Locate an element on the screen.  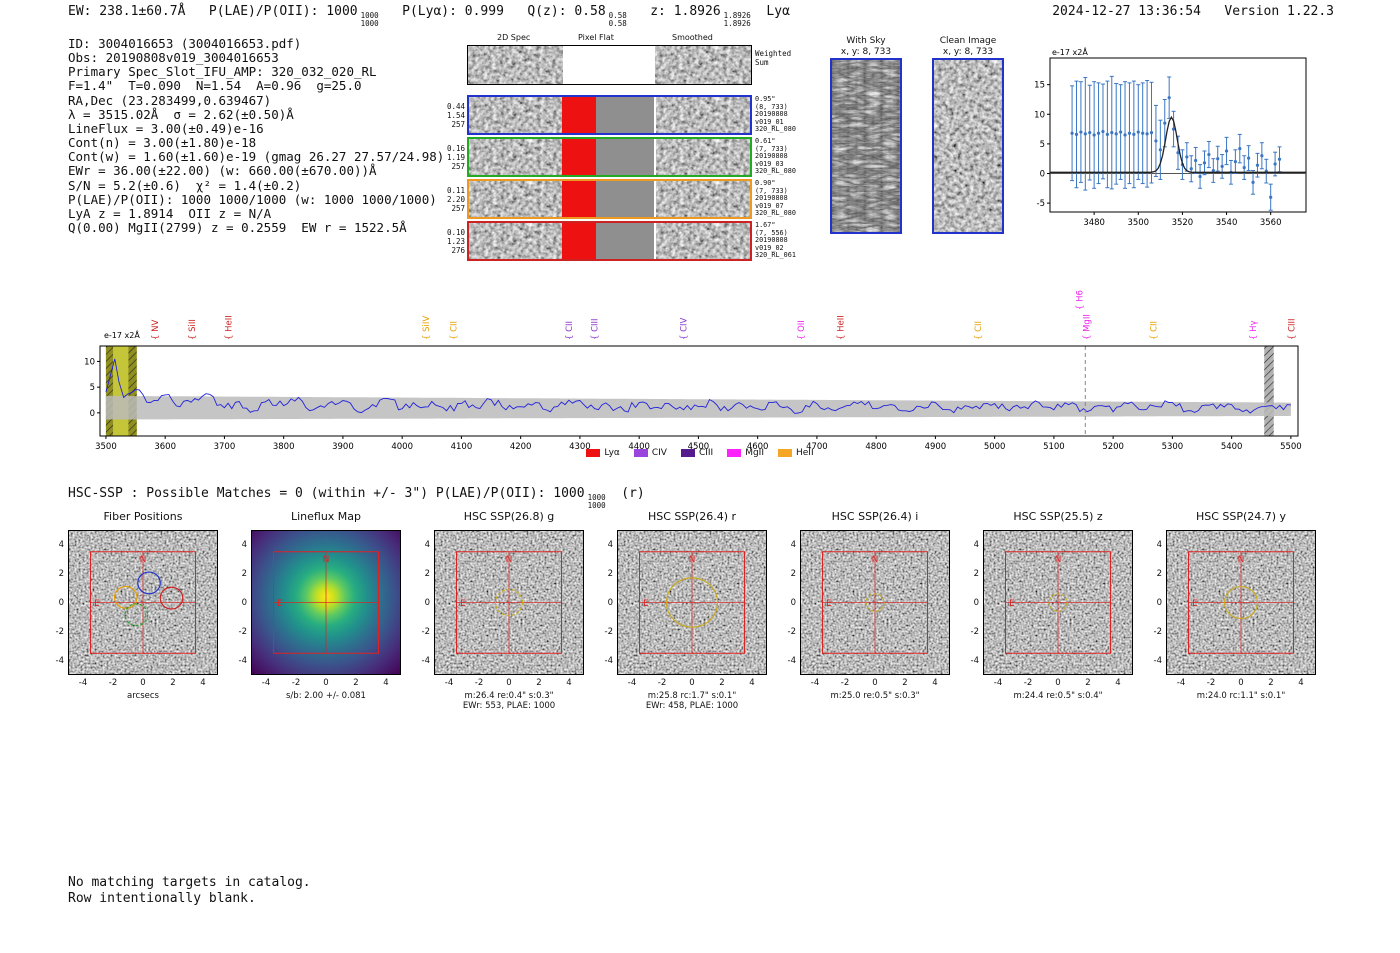
col-header-pixelflat: Pixel Flat is located at coordinates (596, 37).